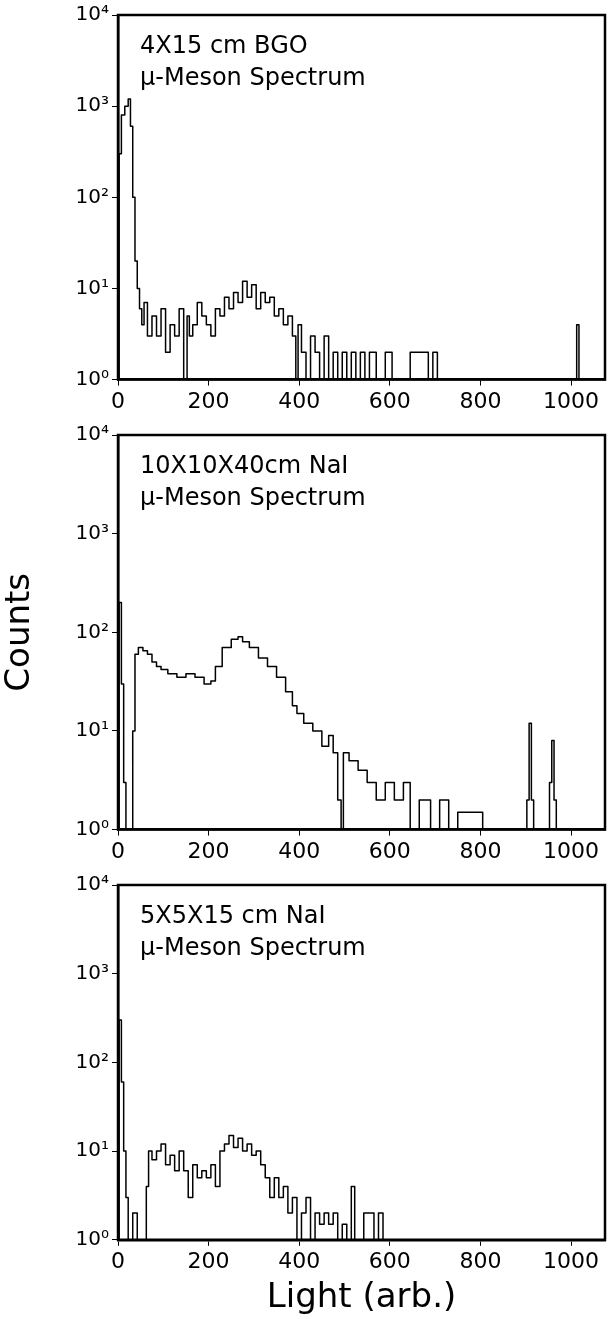 Image resolution: width=609 pixels, height=1319 pixels. What do you see at coordinates (233, 915) in the screenshot?
I see `text: 5X5X15 cm NaI` at bounding box center [233, 915].